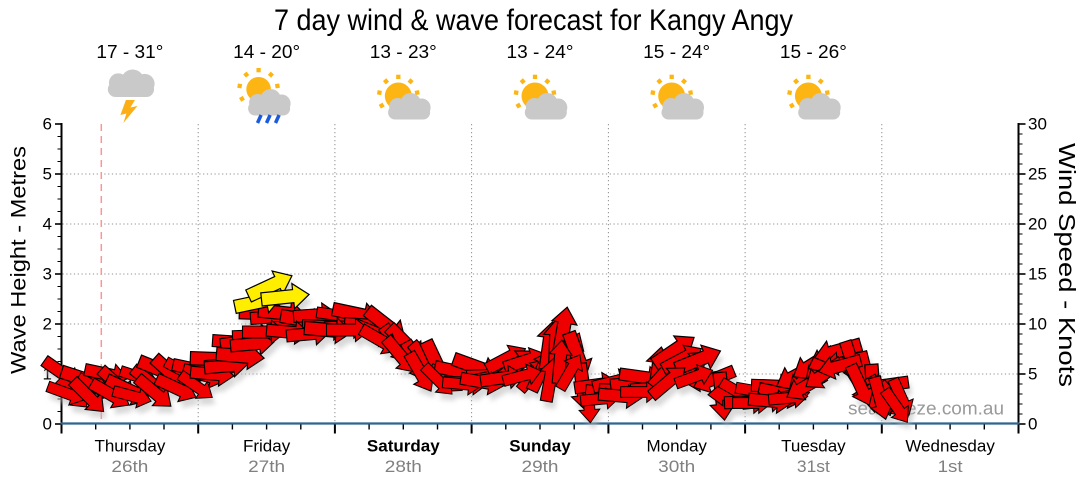 The width and height of the screenshot is (1080, 490). I want to click on svg-text: Wednesday, so click(950, 446).